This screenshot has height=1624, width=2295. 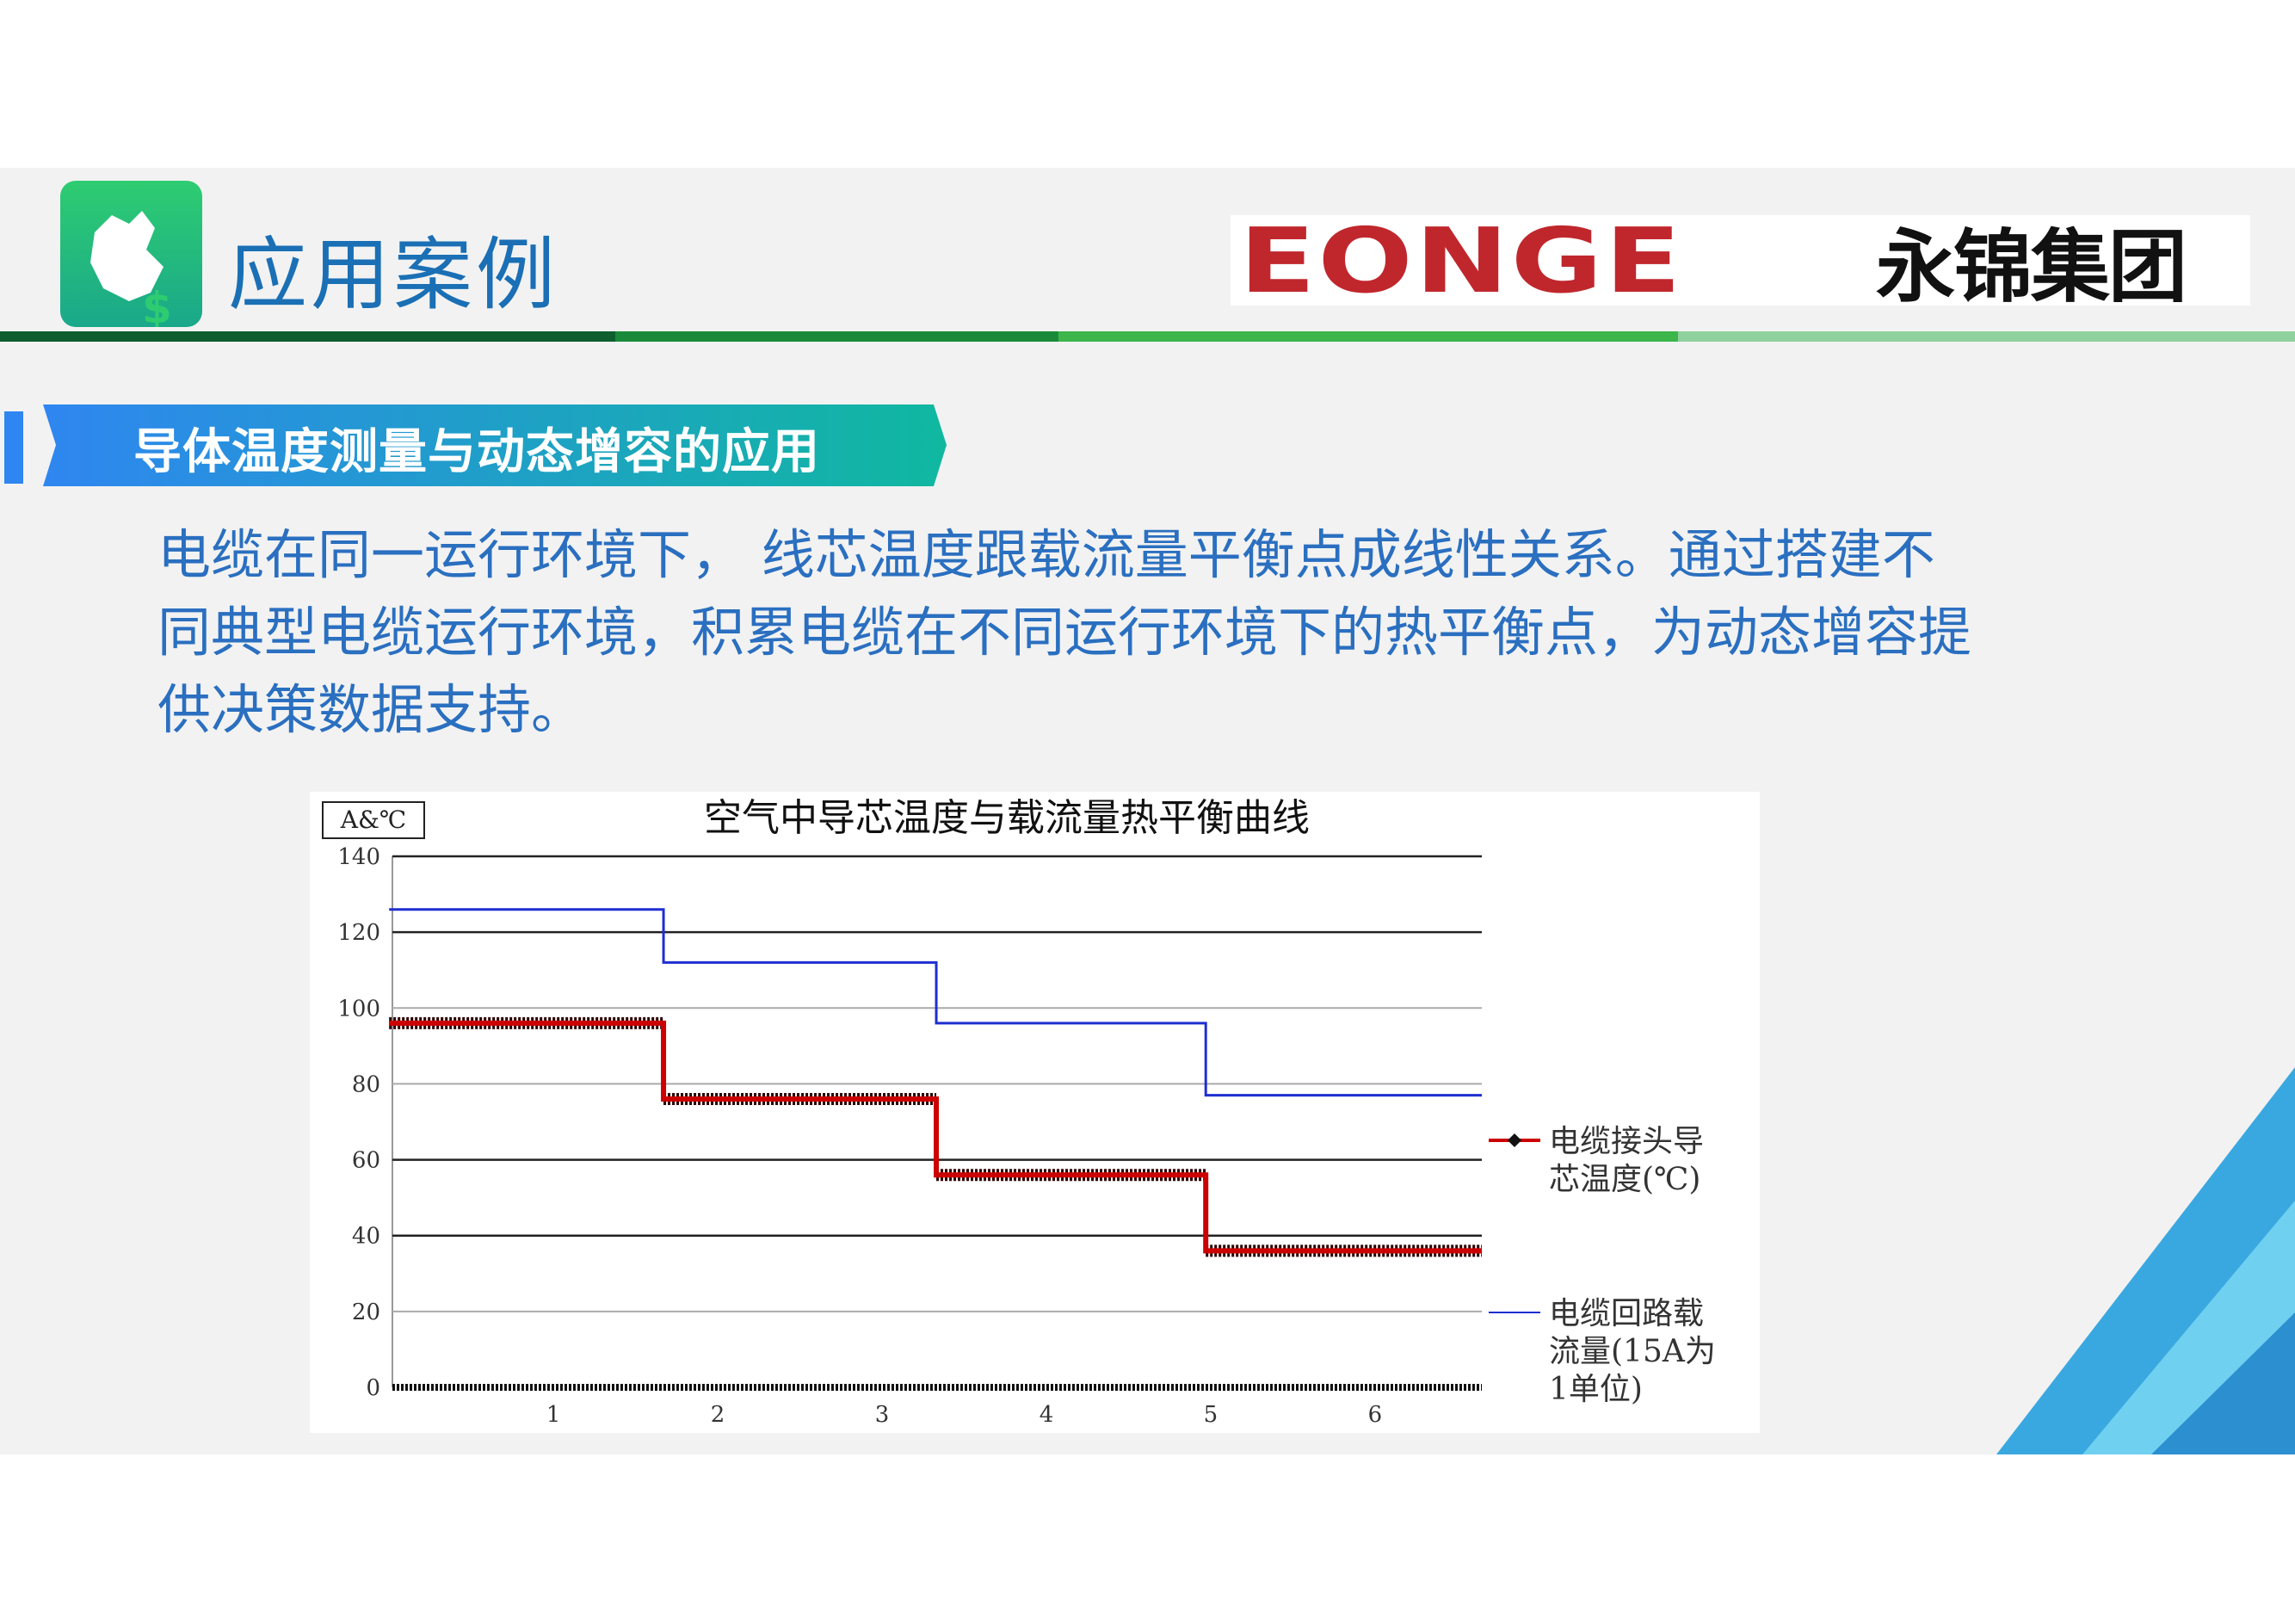 I want to click on chart-title: 空气中导芯温度与载流量热平衡曲线, so click(x=1007, y=818).